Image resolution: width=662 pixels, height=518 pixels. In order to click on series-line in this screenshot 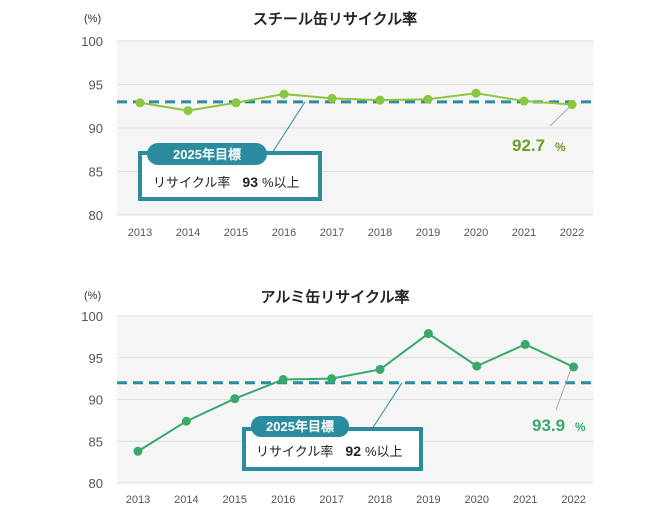, I will do `click(356, 102)`.